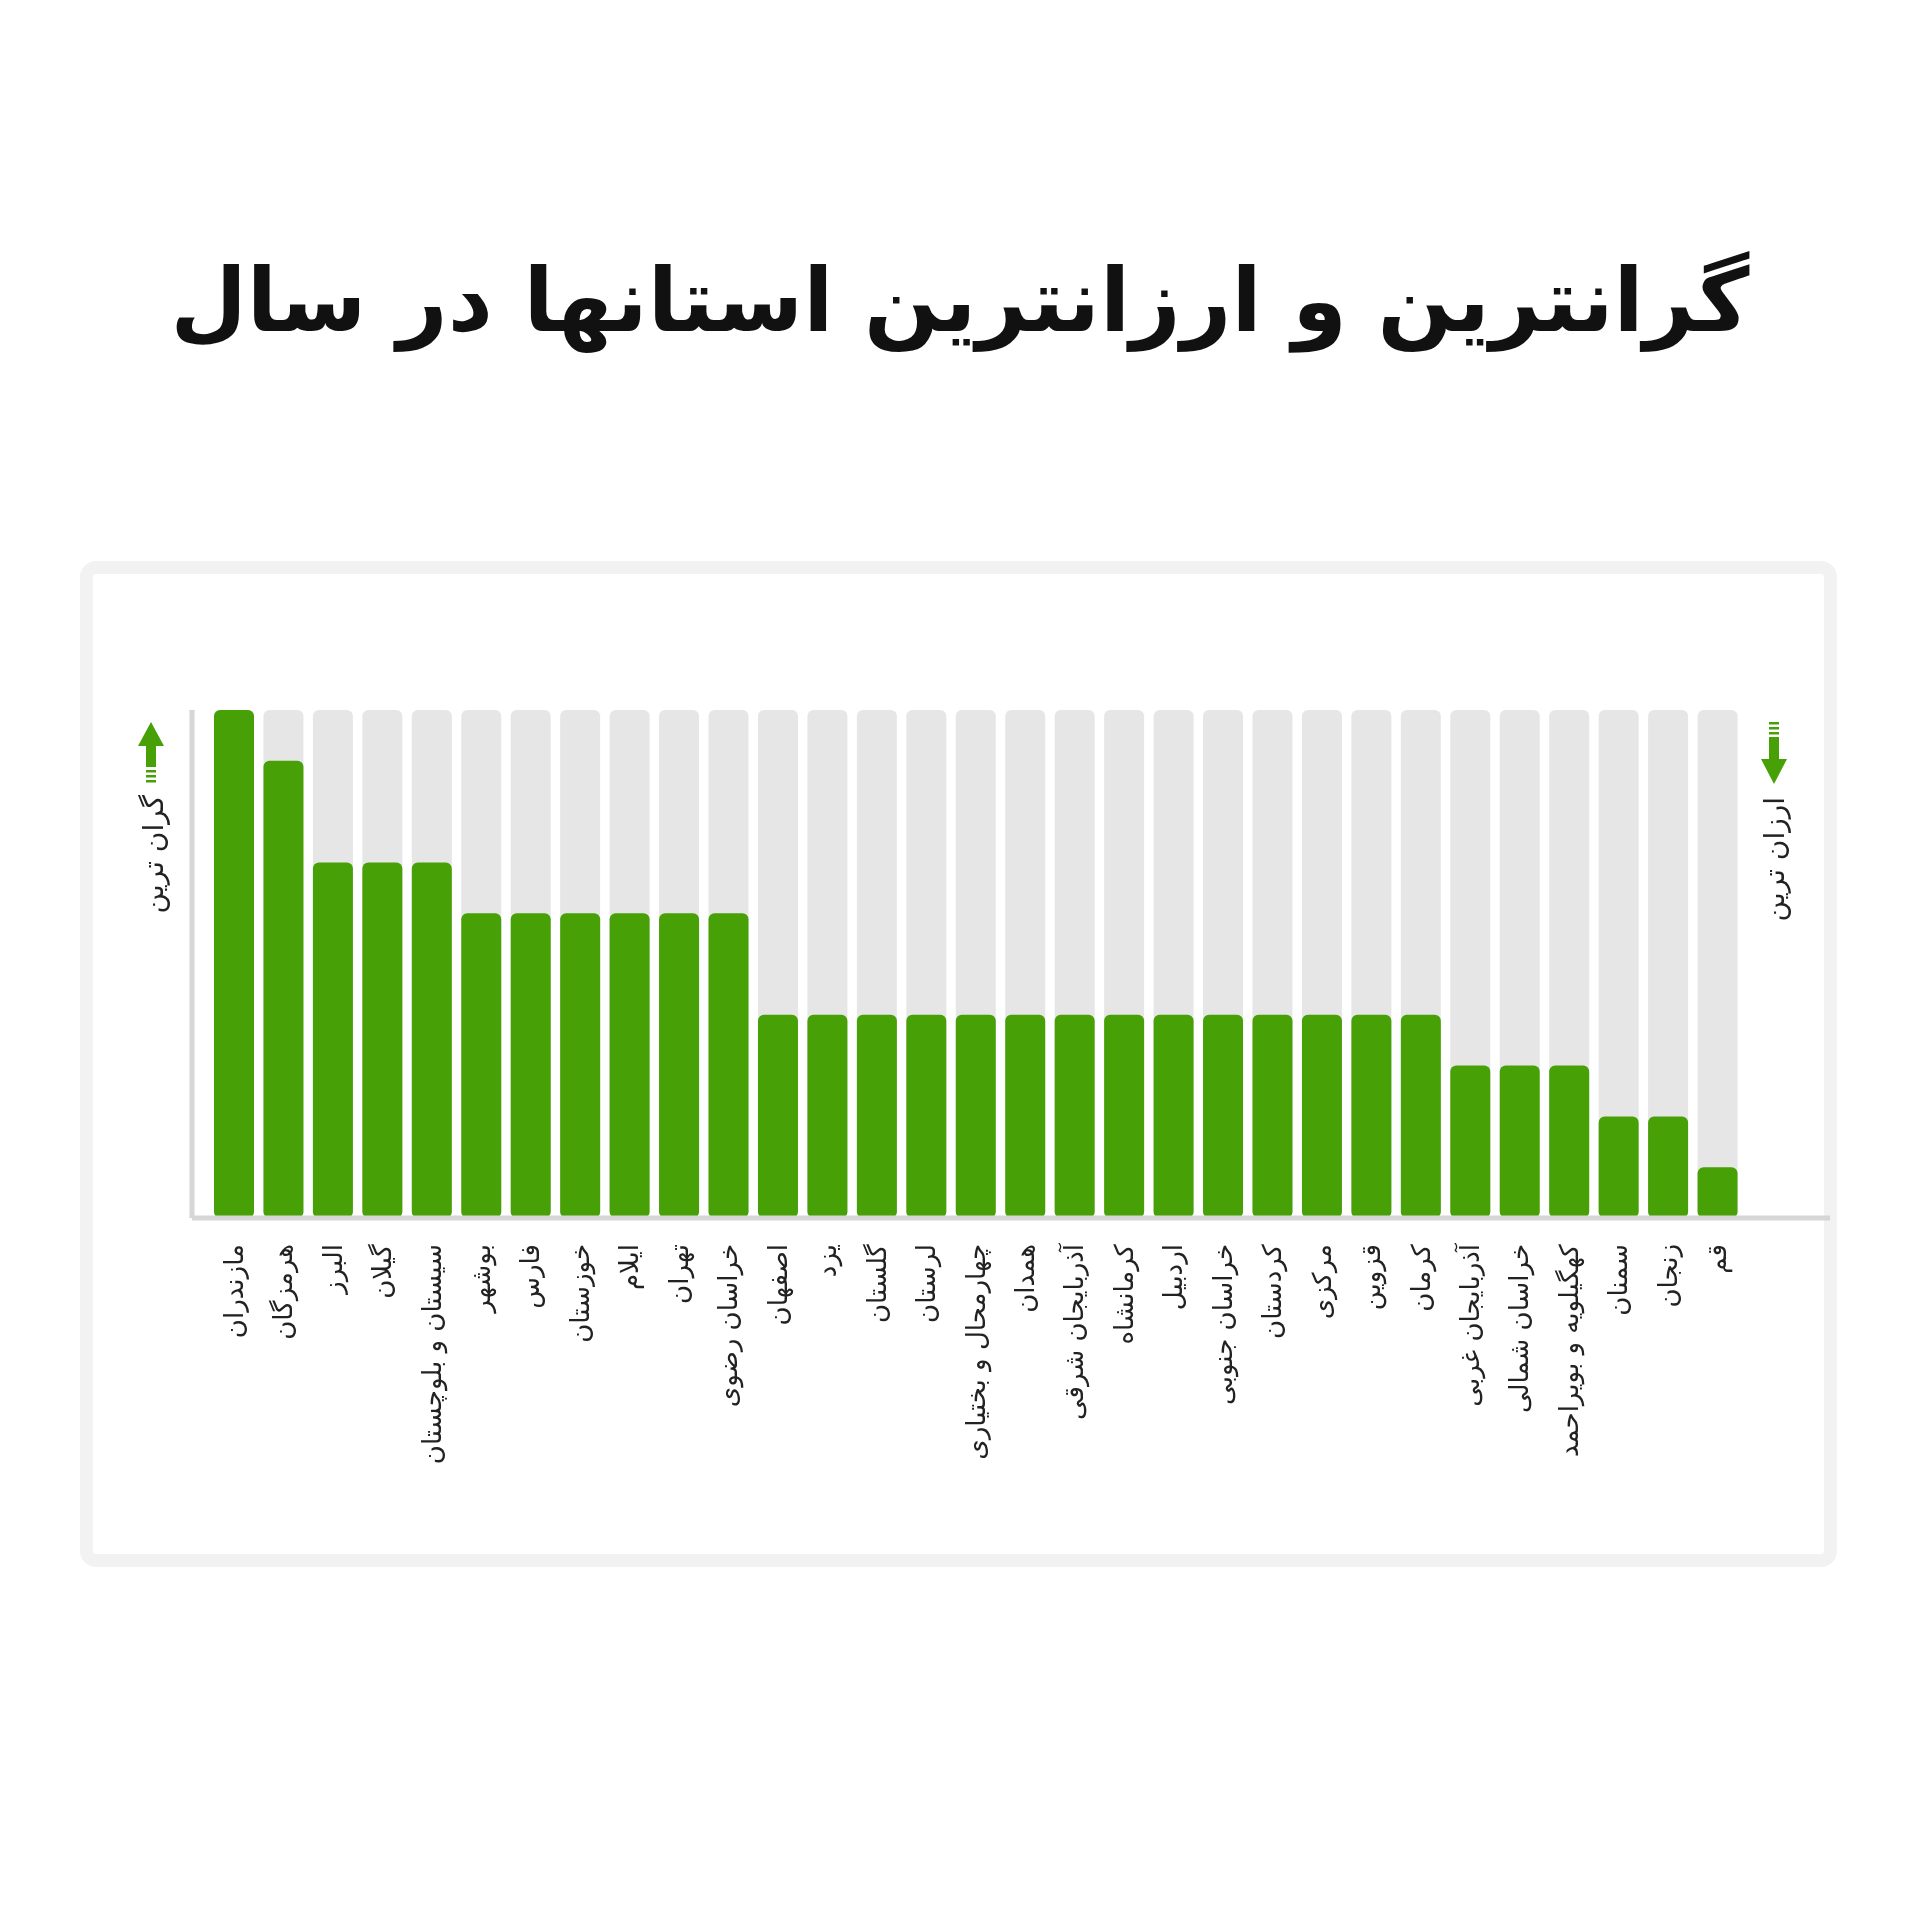  I want to click on x-tick-label: همدان, so click(1024, 1278).